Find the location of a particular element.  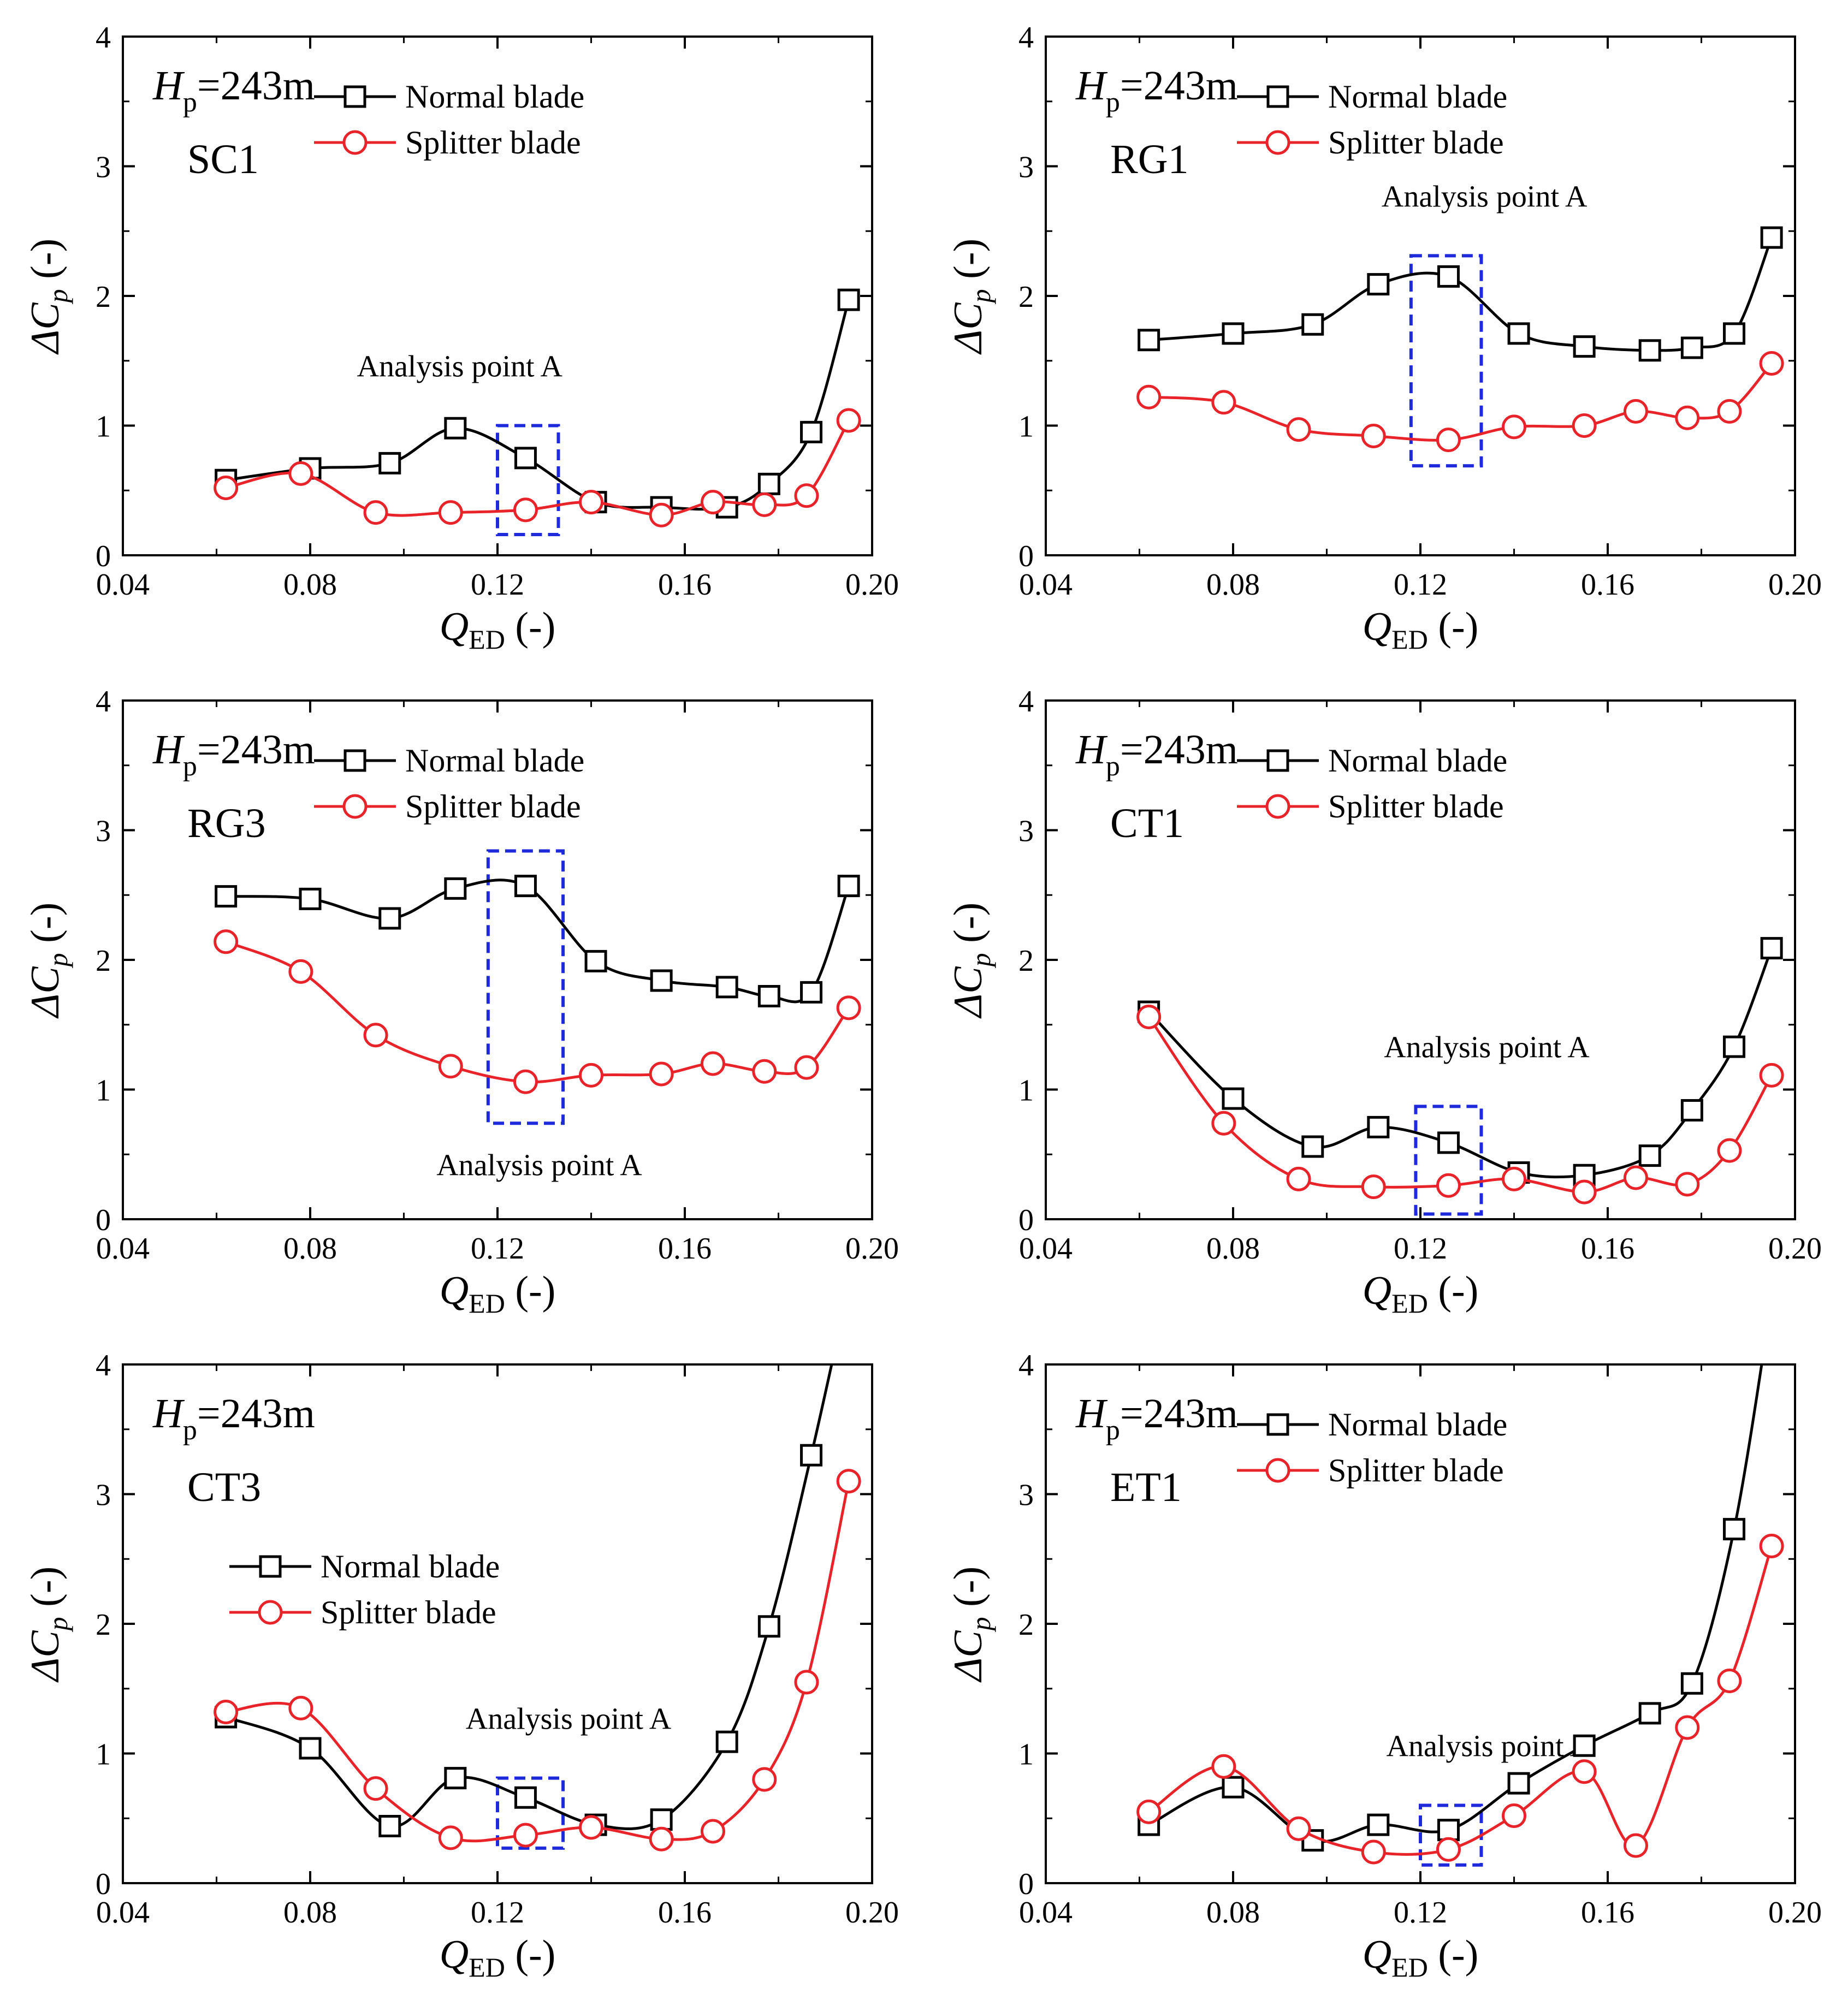

panel-label: ET1 is located at coordinates (1146, 1487).